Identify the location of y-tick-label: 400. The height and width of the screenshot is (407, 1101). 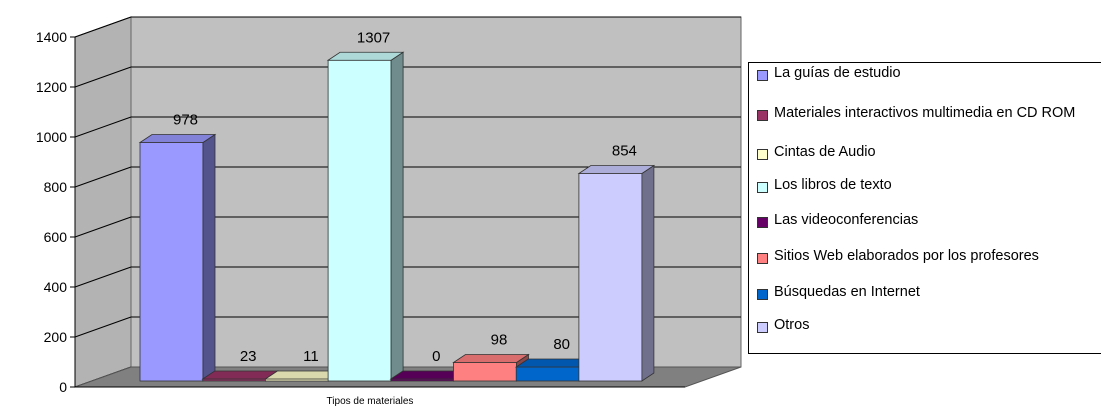
(56, 287).